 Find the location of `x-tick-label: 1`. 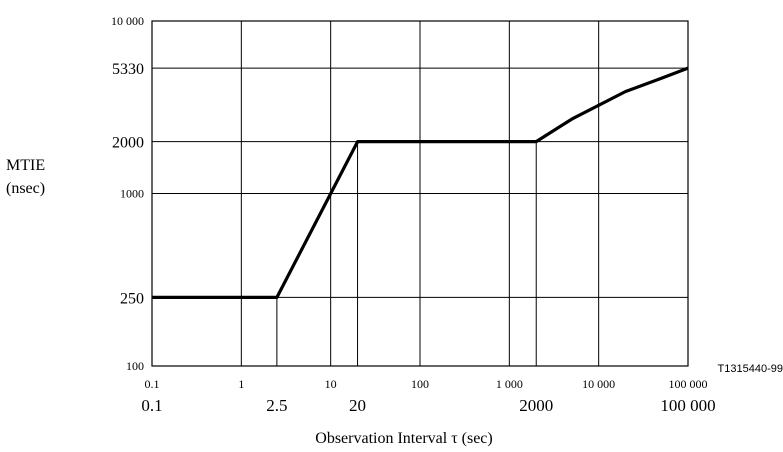

x-tick-label: 1 is located at coordinates (241, 384).